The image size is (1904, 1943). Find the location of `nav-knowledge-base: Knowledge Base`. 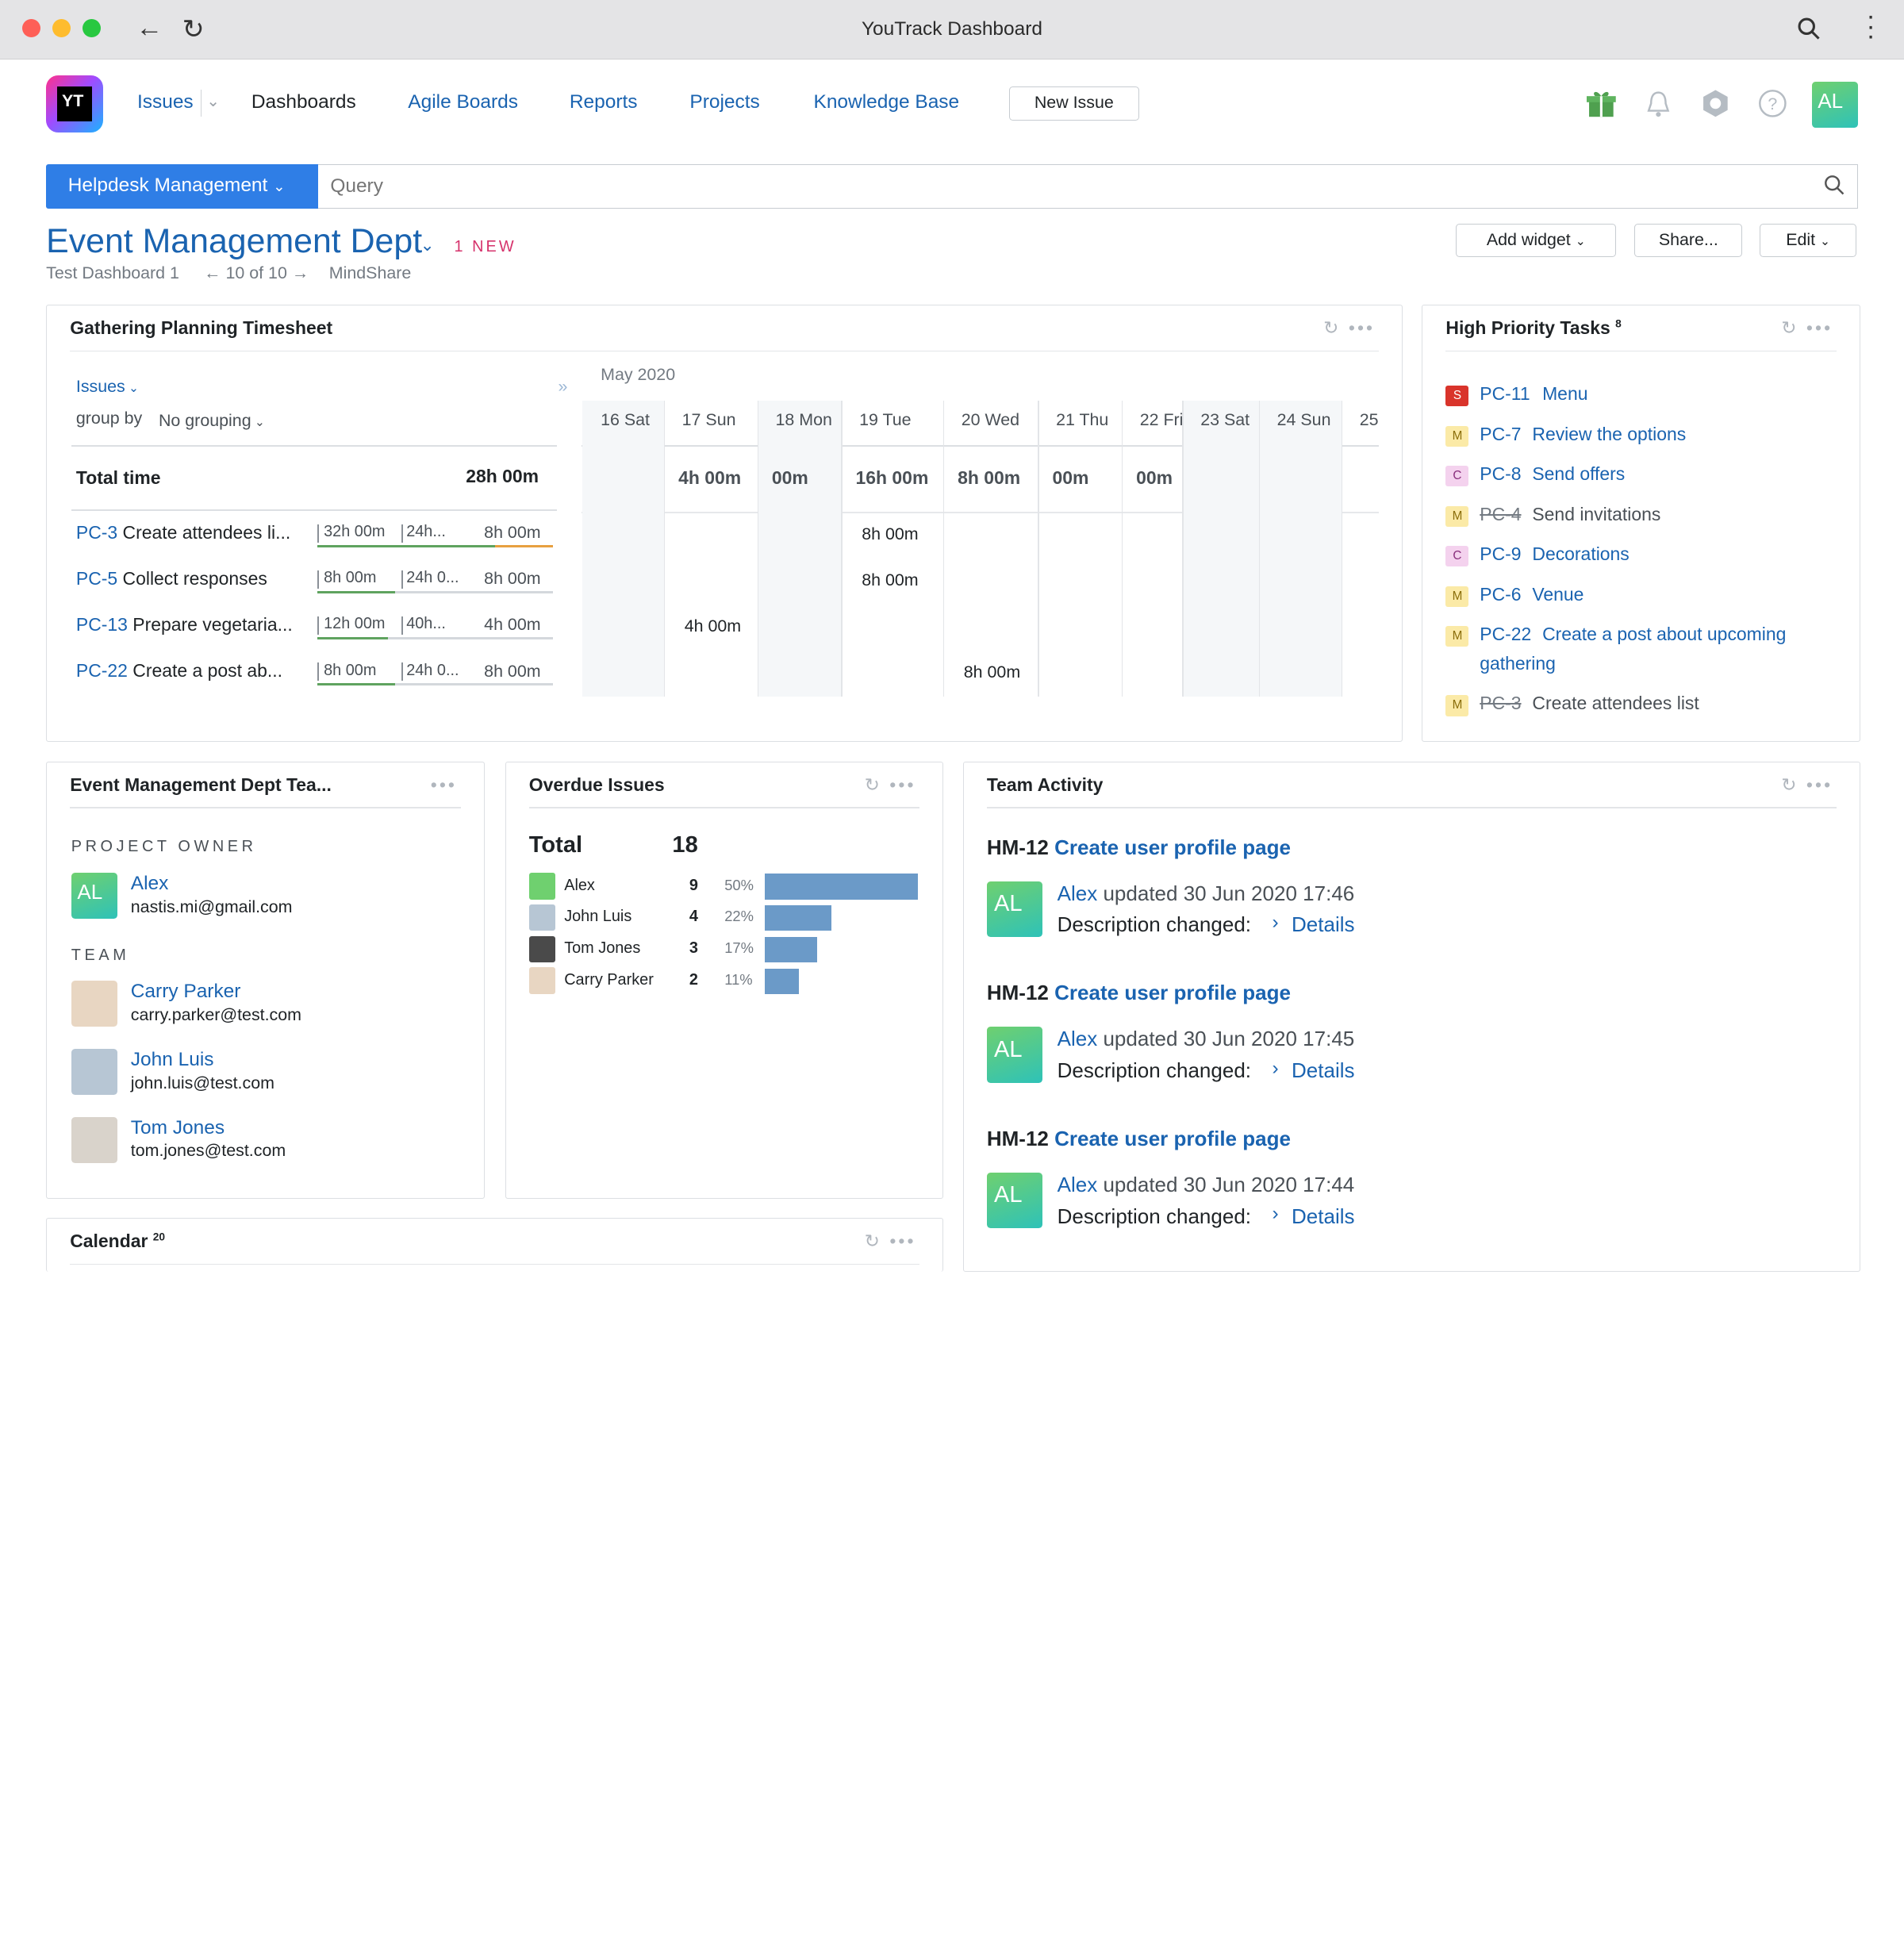

nav-knowledge-base: Knowledge Base is located at coordinates (886, 101).